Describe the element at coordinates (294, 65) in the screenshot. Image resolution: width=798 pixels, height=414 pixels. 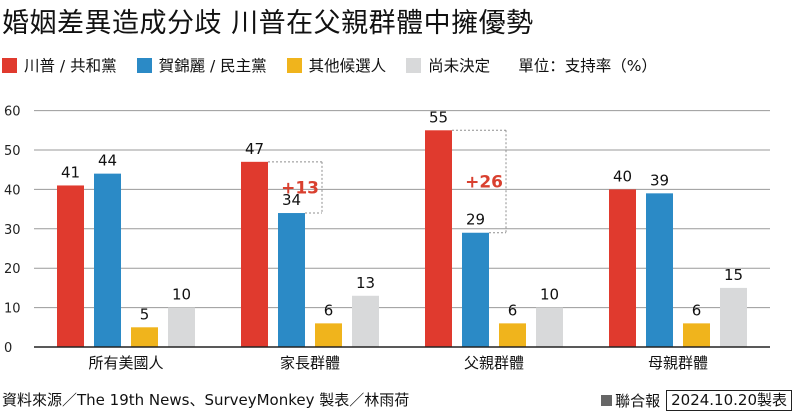
I see `legend-swatch-other` at that location.